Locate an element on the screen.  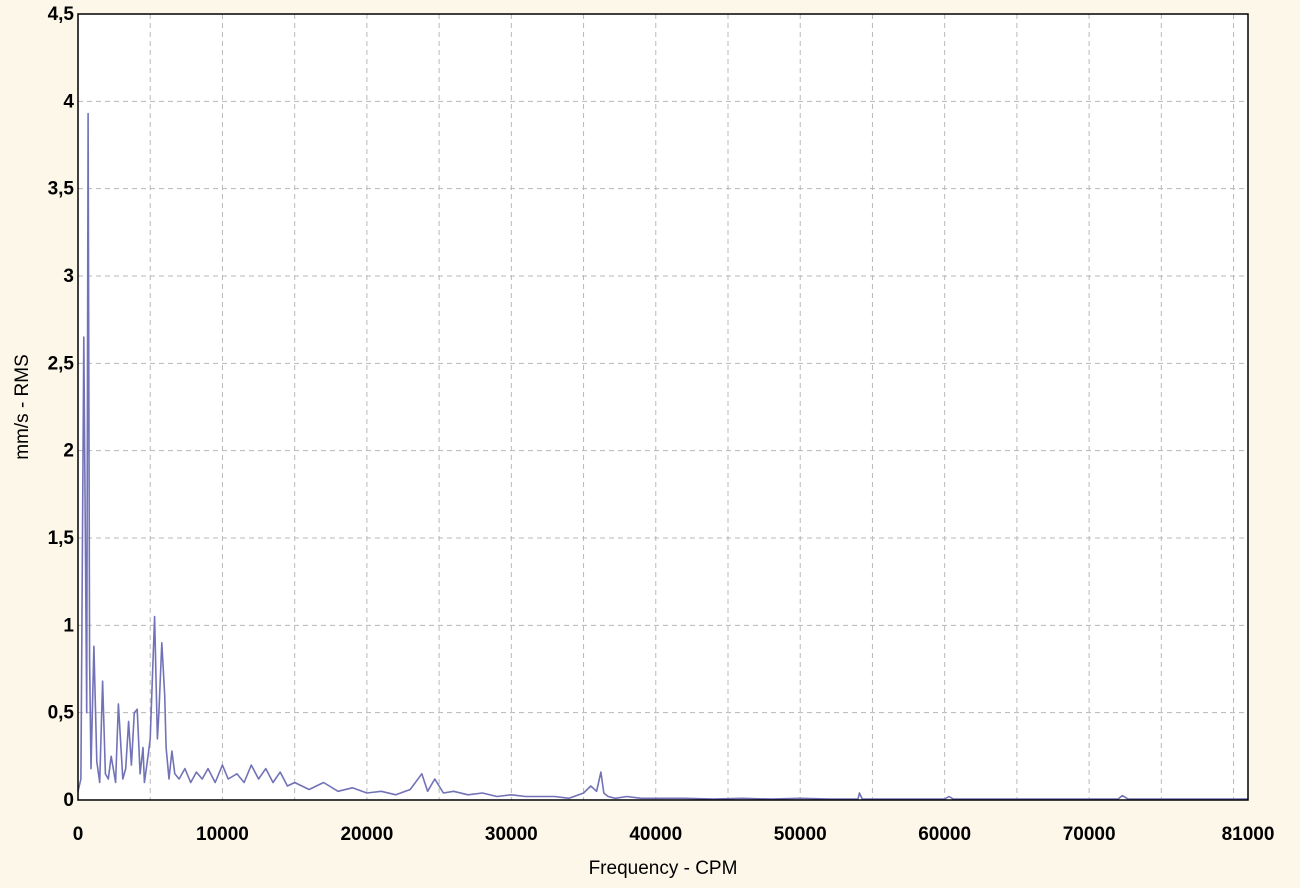
x-tick-label: 60000 is located at coordinates (944, 834).